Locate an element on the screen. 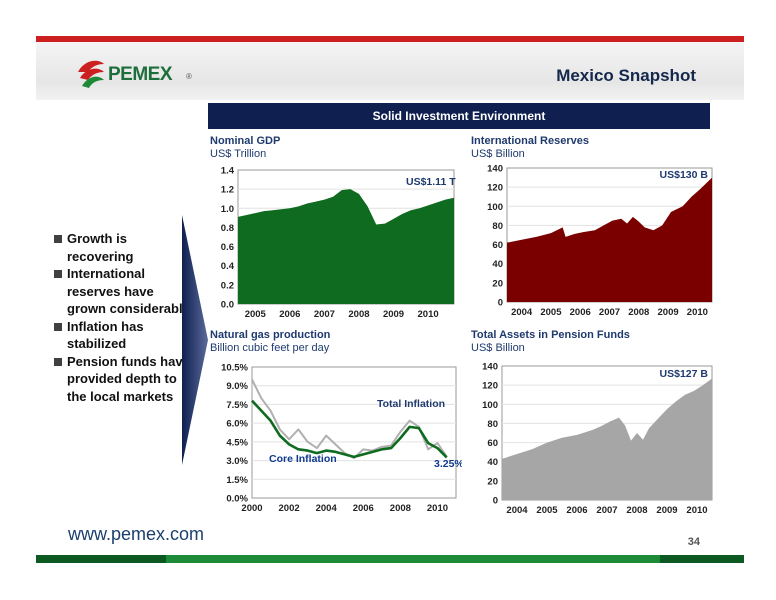 The image size is (776, 600). reserves-x-tick-label: 2008 is located at coordinates (638, 312).